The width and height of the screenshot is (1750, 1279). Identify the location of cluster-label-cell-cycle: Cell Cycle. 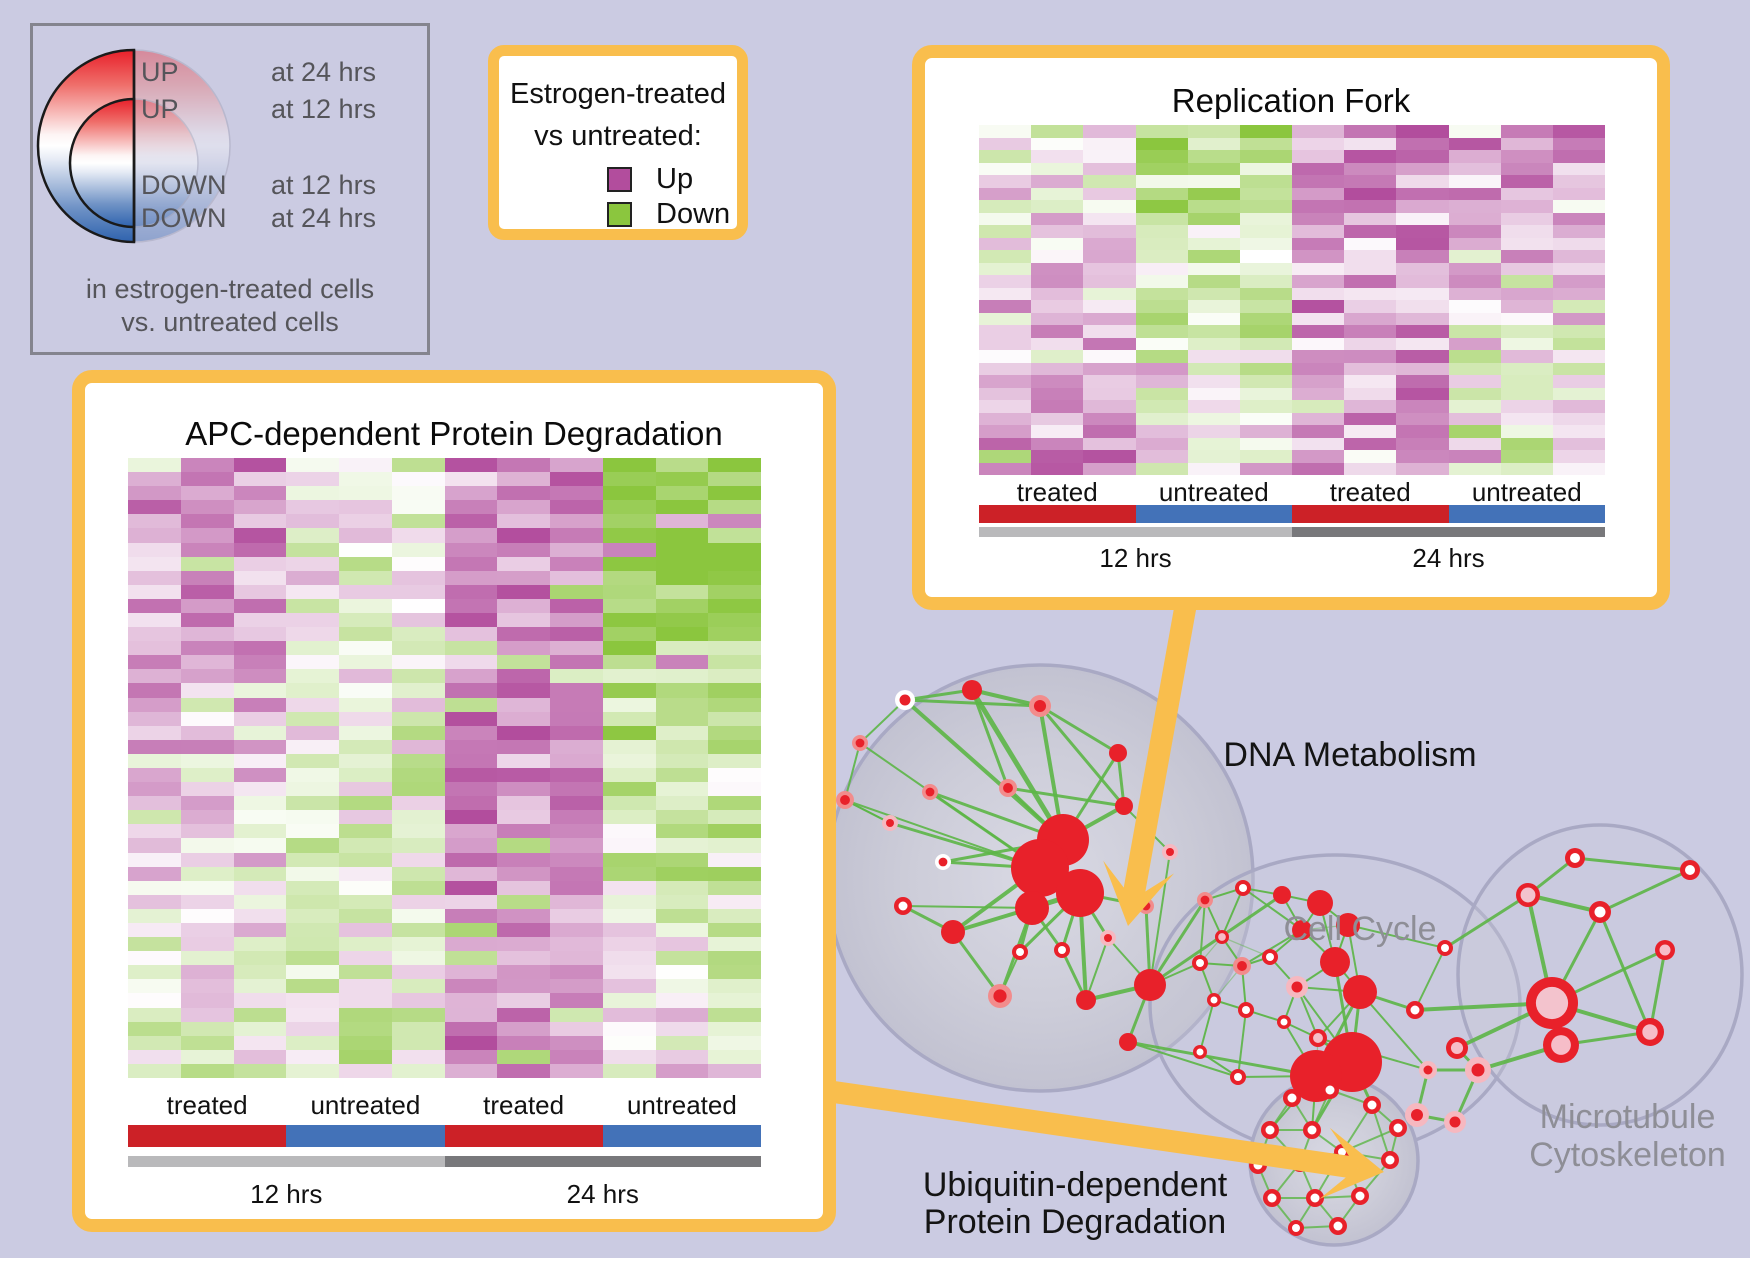
(1360, 929).